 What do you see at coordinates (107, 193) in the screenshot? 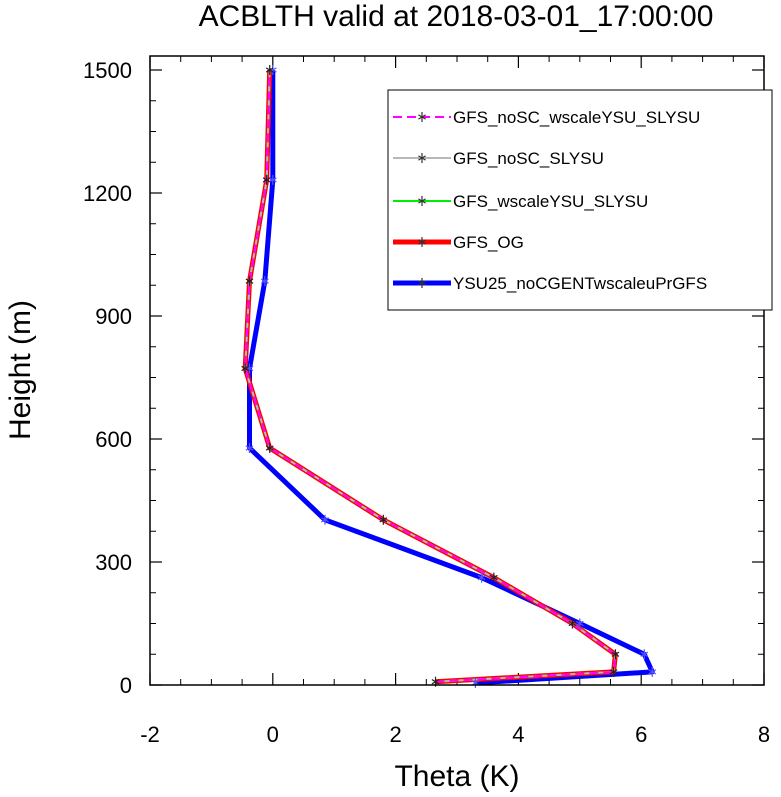
I see `y-tick-label: 1200` at bounding box center [107, 193].